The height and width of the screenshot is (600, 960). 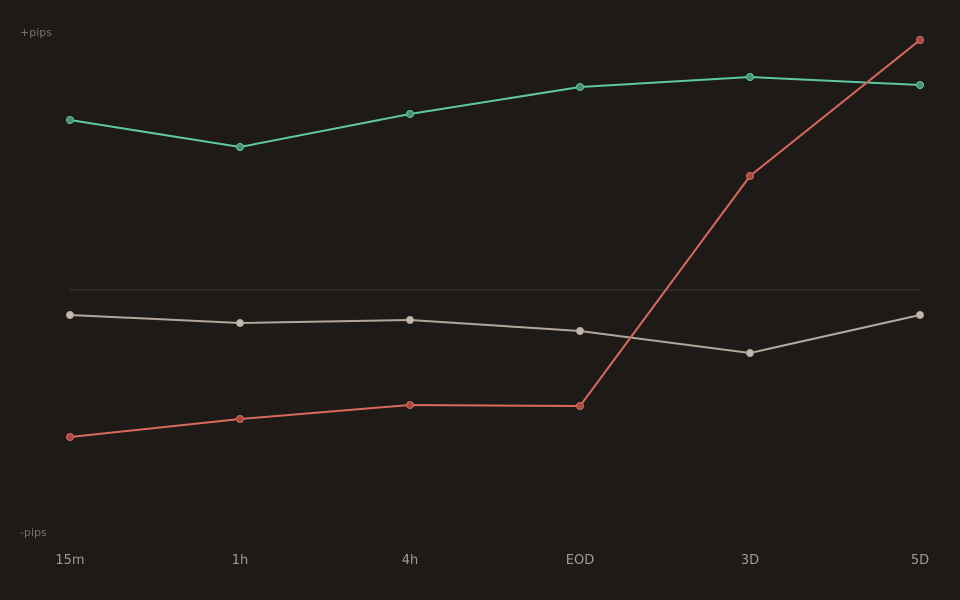 I want to click on x-tick-label: 15m, so click(x=69, y=560).